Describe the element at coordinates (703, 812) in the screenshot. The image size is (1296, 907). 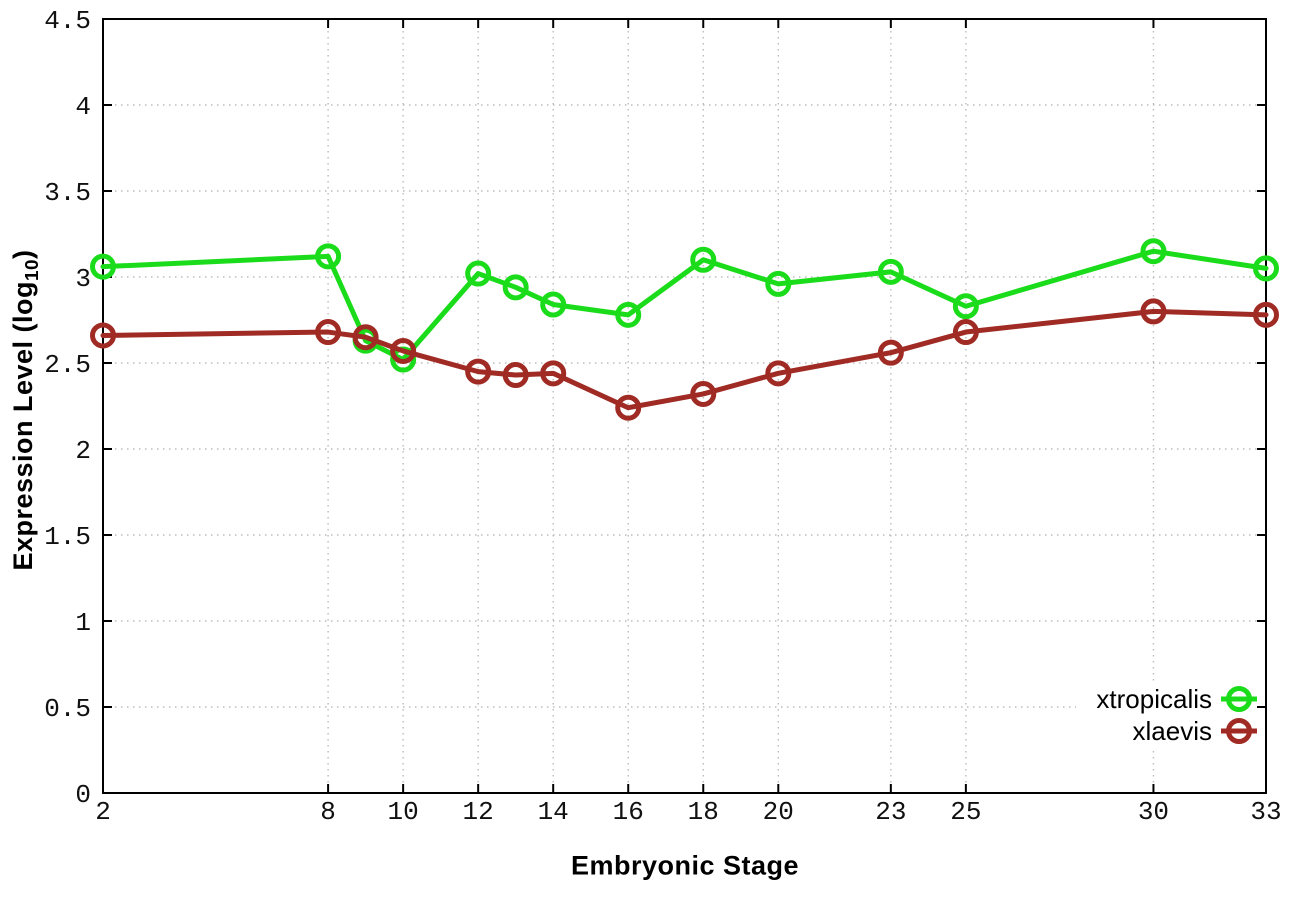
I see `x-tick-label: 18` at that location.